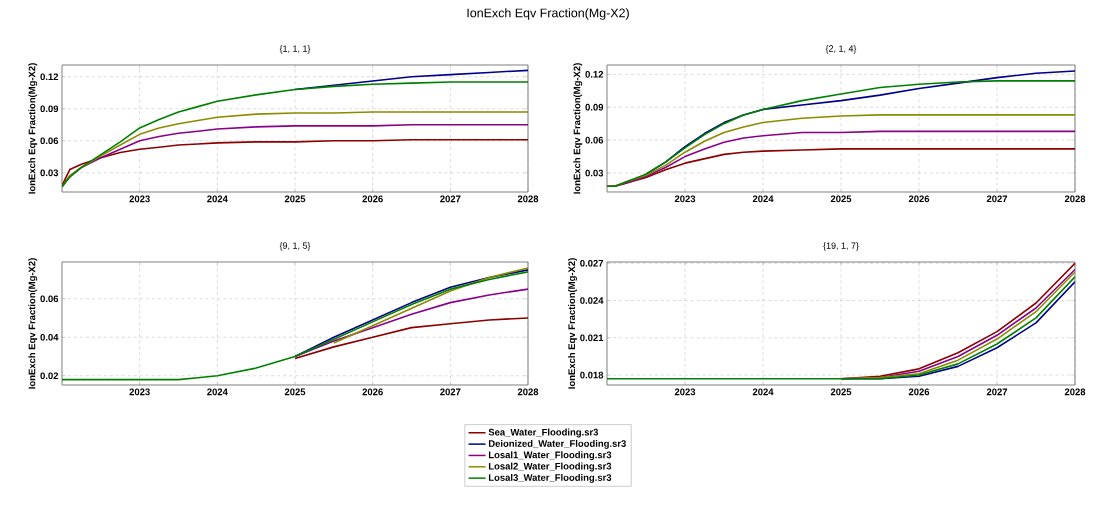 The width and height of the screenshot is (1096, 529). I want to click on chart-subtitle: {2, 1, 4}, so click(841, 49).